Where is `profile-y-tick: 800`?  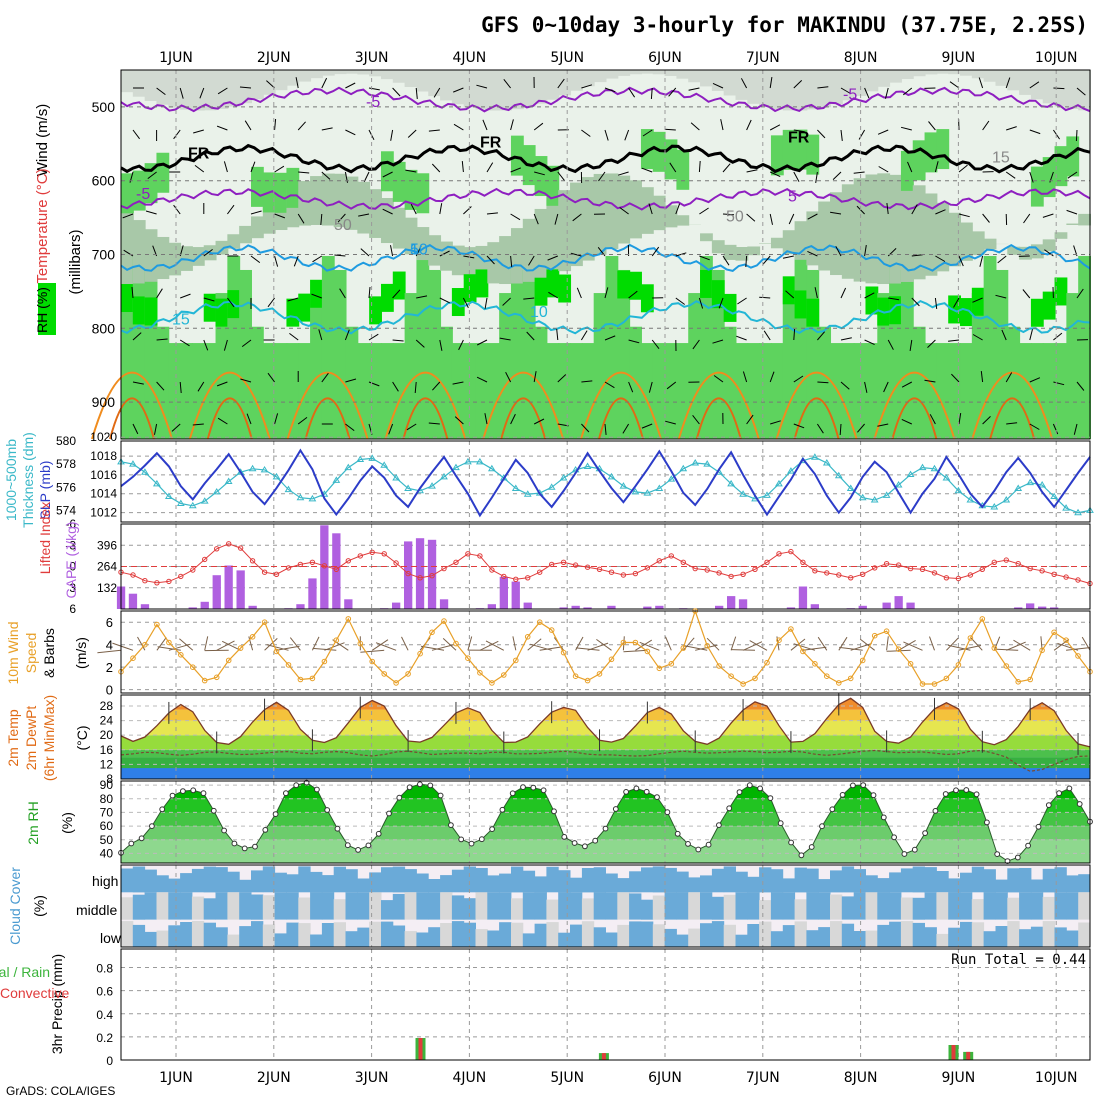 profile-y-tick: 800 is located at coordinates (104, 328).